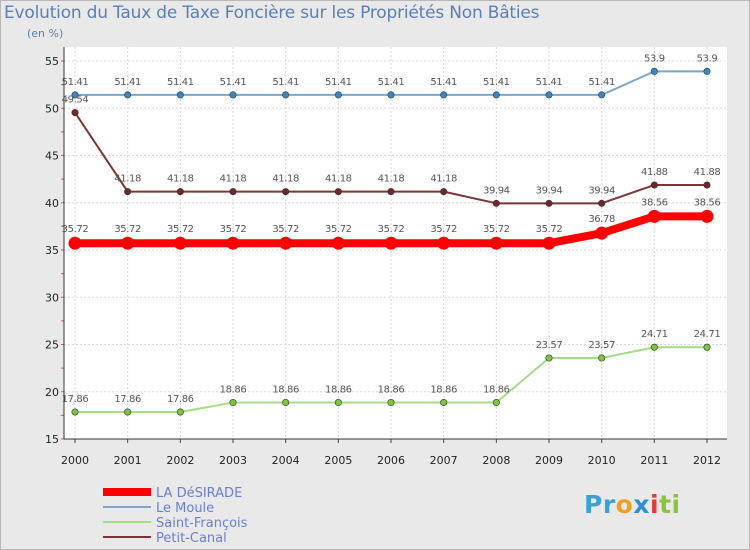 This screenshot has width=750, height=550. What do you see at coordinates (52, 392) in the screenshot?
I see `y-tick-label: 20` at bounding box center [52, 392].